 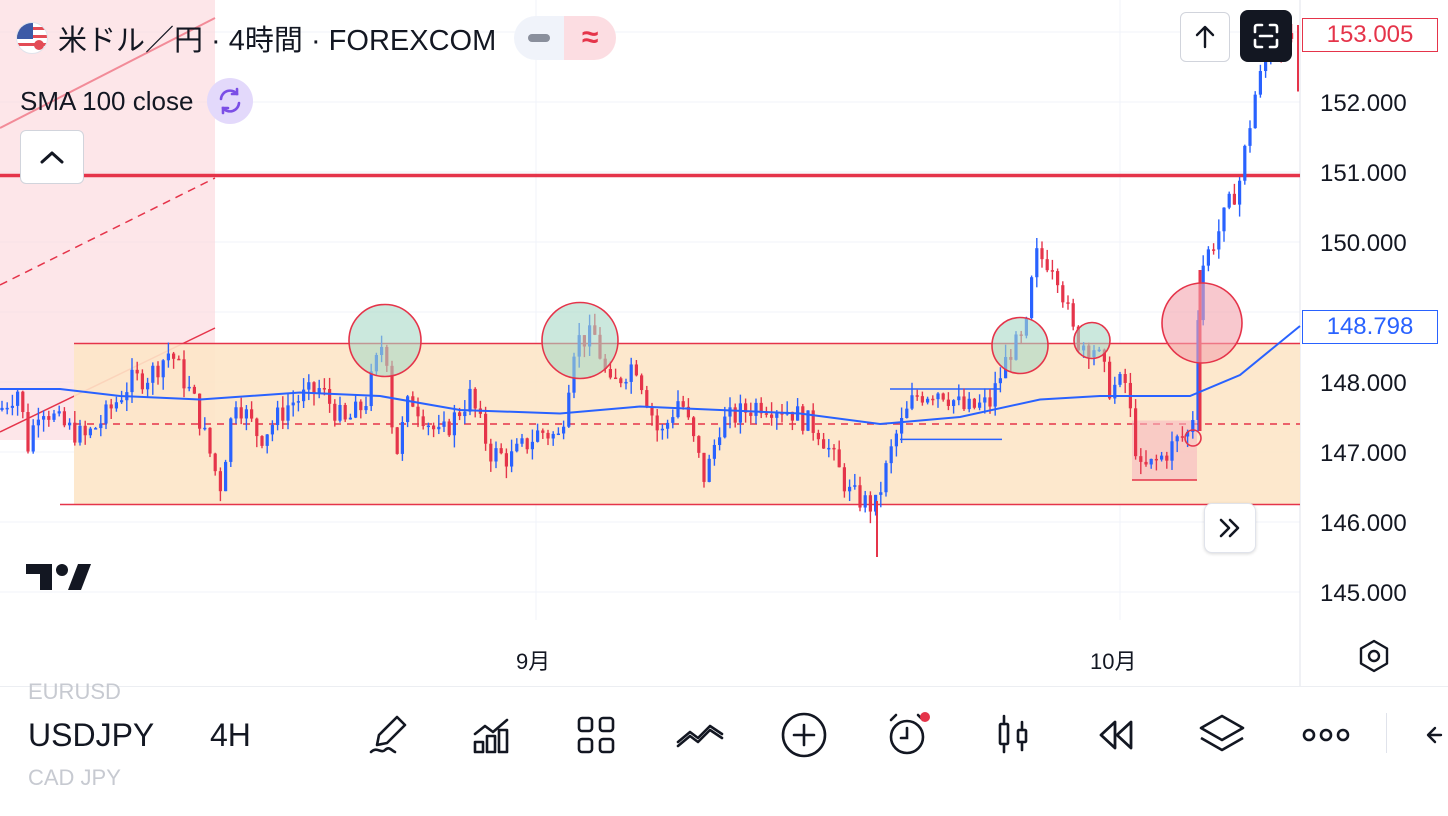 What do you see at coordinates (804, 735) in the screenshot?
I see `add-icon` at bounding box center [804, 735].